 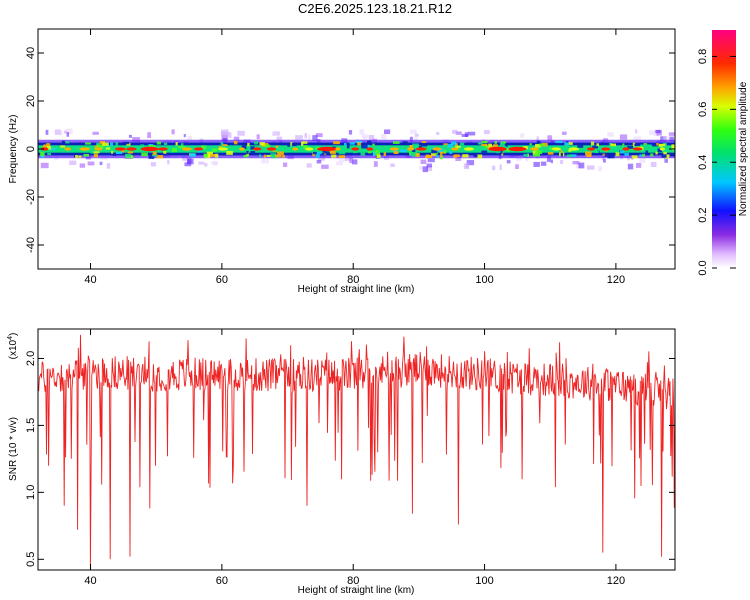 What do you see at coordinates (31, 492) in the screenshot?
I see `snr-ytick-label: 1.0` at bounding box center [31, 492].